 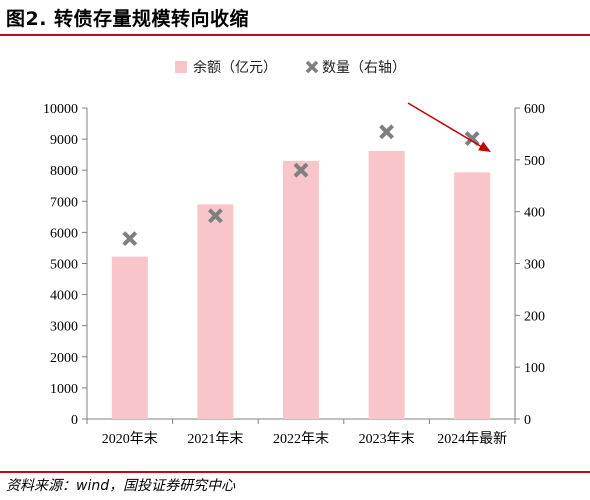 I want to click on y-left-tick-label: 9000, so click(x=64, y=140).